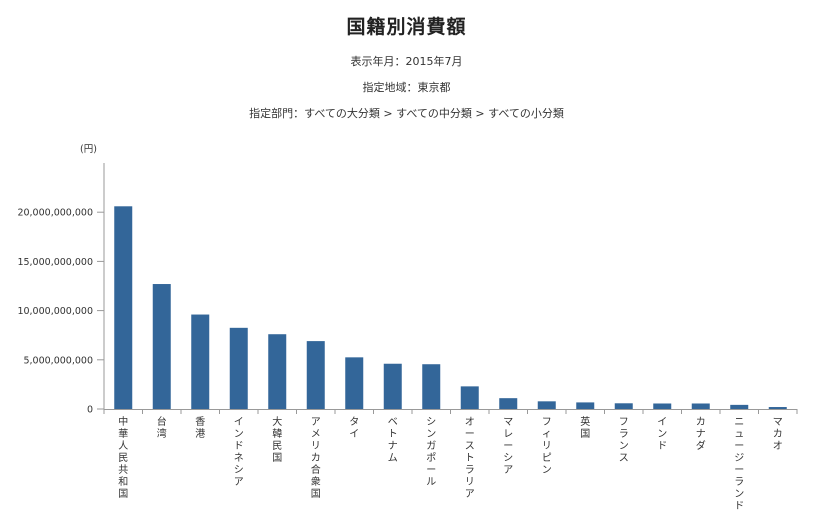 This screenshot has height=525, width=813. What do you see at coordinates (316, 458) in the screenshot?
I see `category-label: アメリカ合衆国` at bounding box center [316, 458].